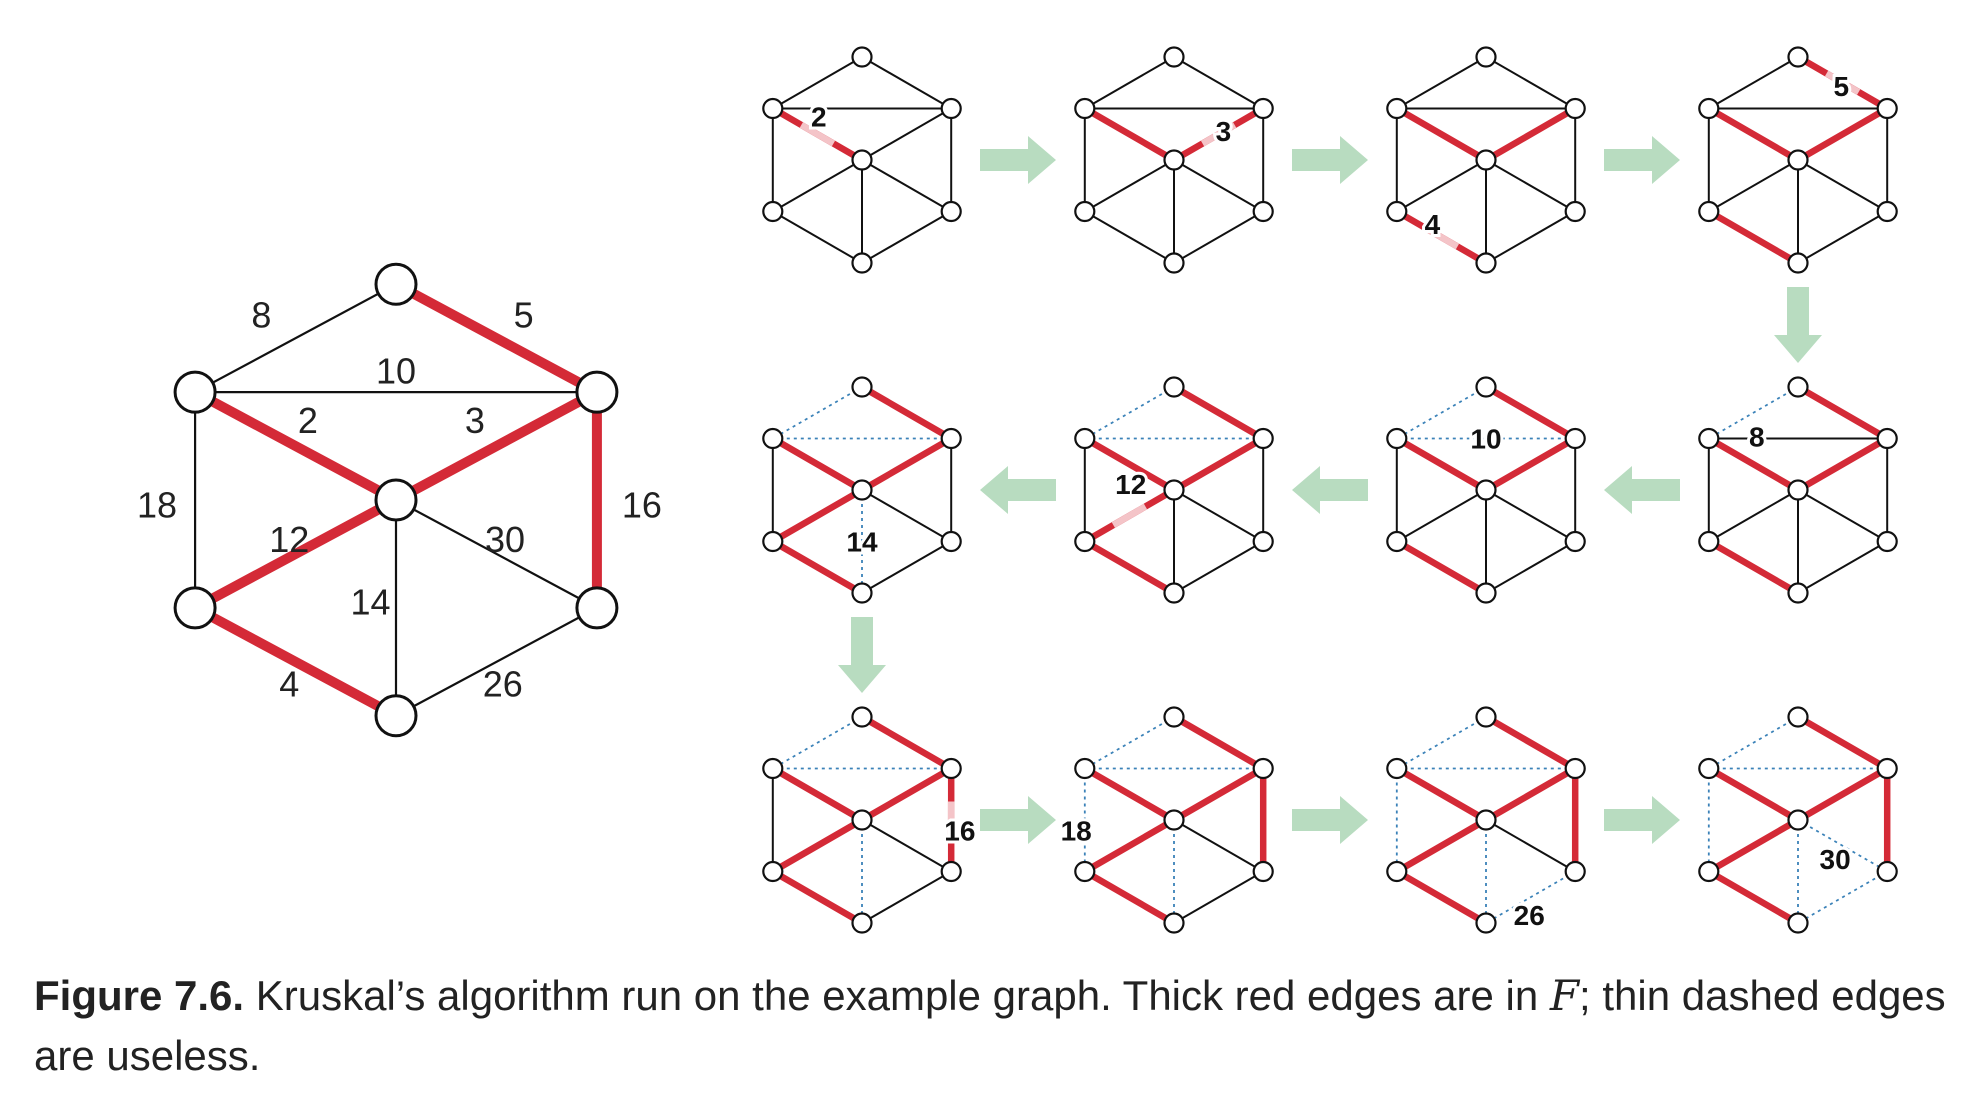 This screenshot has height=1104, width=1988. I want to click on step3-edge-cd, so click(1530, 134).